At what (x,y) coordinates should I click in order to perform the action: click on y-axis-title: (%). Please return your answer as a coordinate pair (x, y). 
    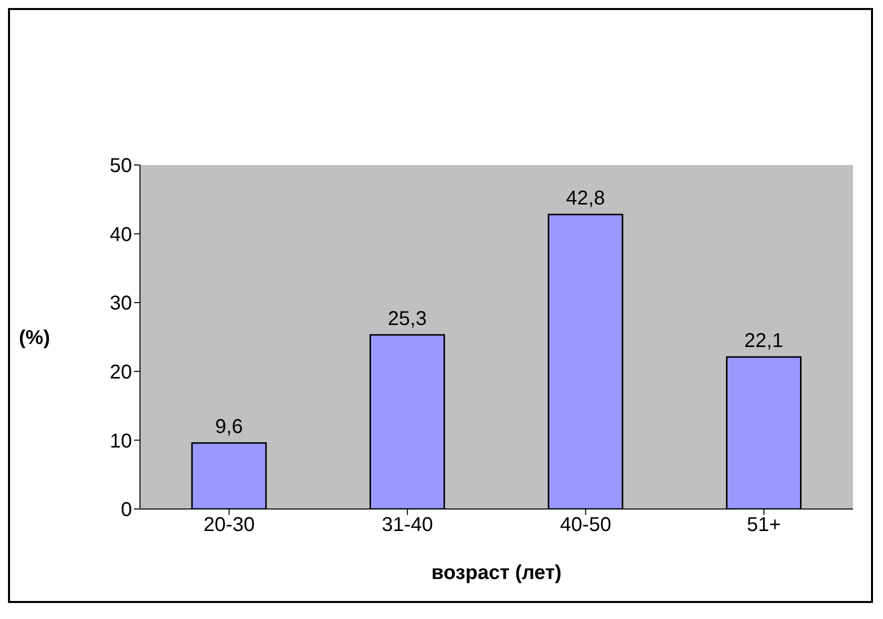
    Looking at the image, I should click on (34, 338).